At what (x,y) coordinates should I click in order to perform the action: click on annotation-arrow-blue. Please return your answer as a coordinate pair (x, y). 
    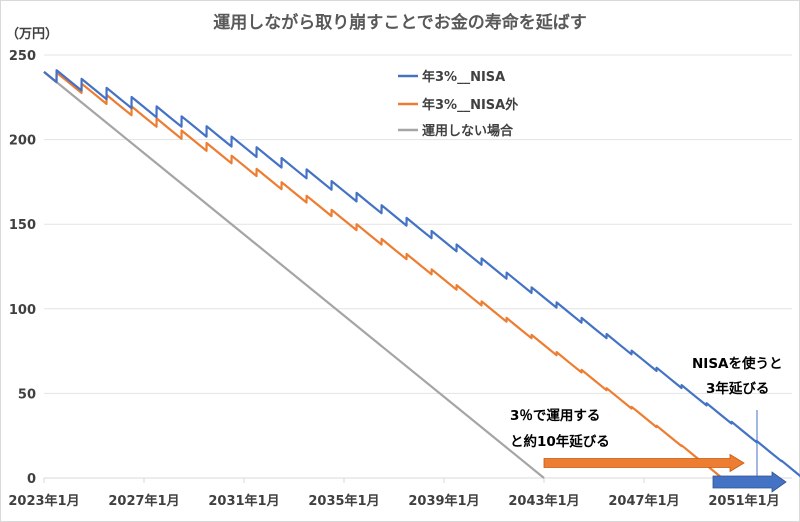
    Looking at the image, I should click on (749, 482).